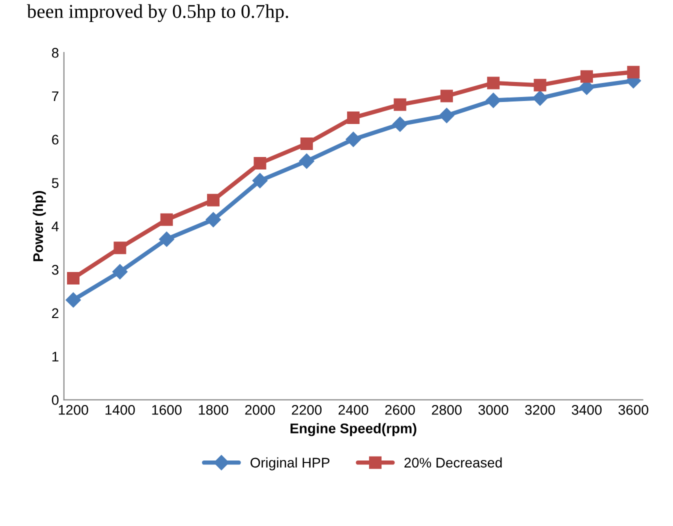  What do you see at coordinates (353, 429) in the screenshot?
I see `x-axis-title: Engine Speed(rpm)` at bounding box center [353, 429].